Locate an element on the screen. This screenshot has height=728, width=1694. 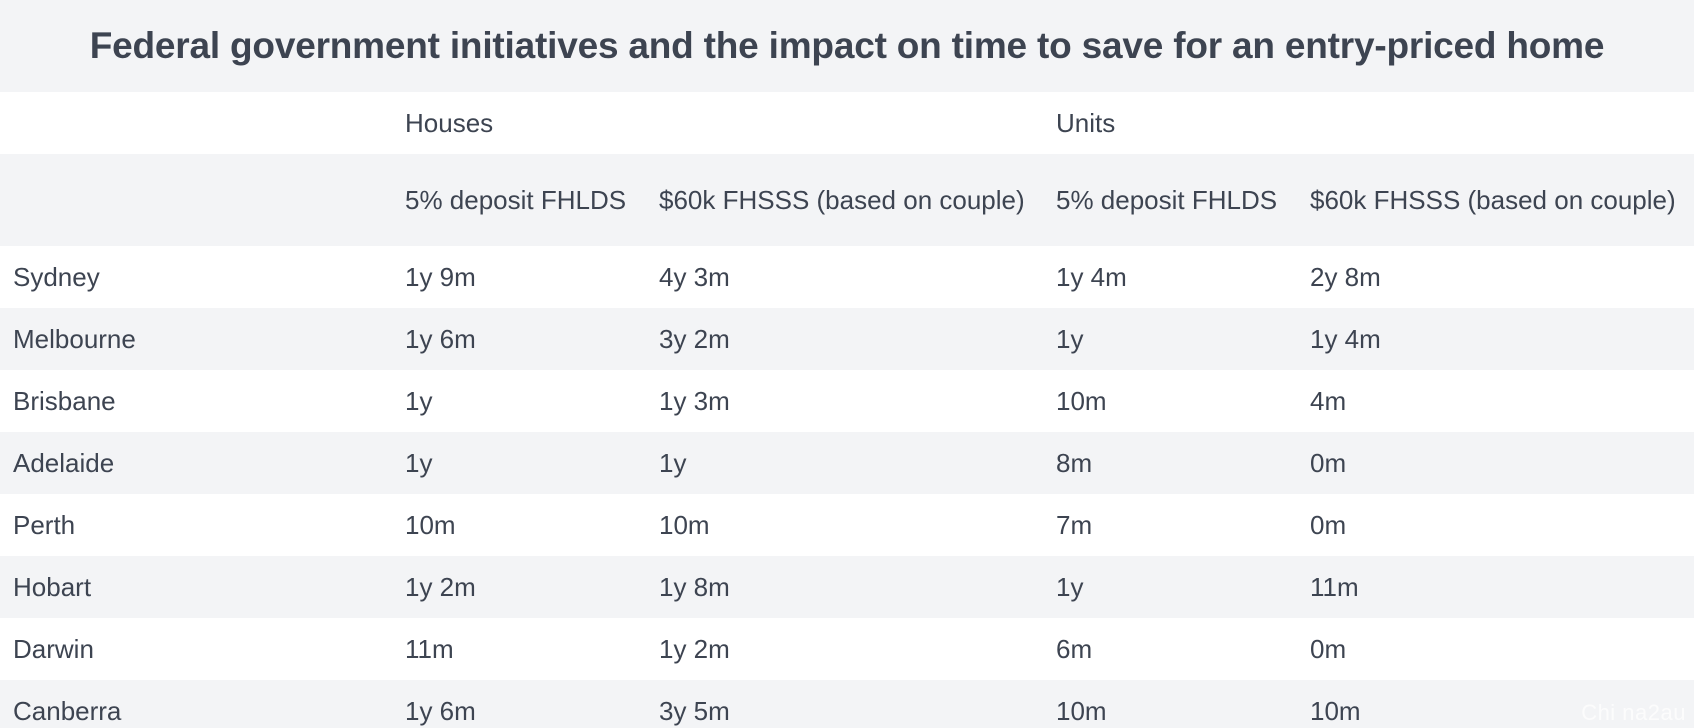
cell-units-fhlds: 6m is located at coordinates (1074, 649).